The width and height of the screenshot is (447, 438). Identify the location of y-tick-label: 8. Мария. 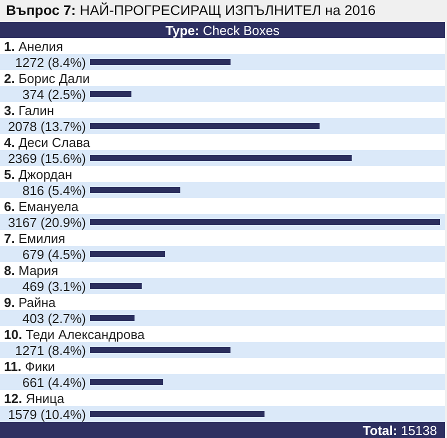
(31, 270).